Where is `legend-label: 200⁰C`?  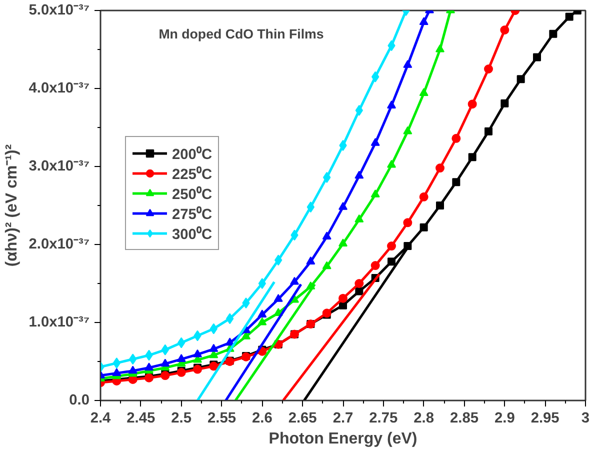 legend-label: 200⁰C is located at coordinates (192, 154).